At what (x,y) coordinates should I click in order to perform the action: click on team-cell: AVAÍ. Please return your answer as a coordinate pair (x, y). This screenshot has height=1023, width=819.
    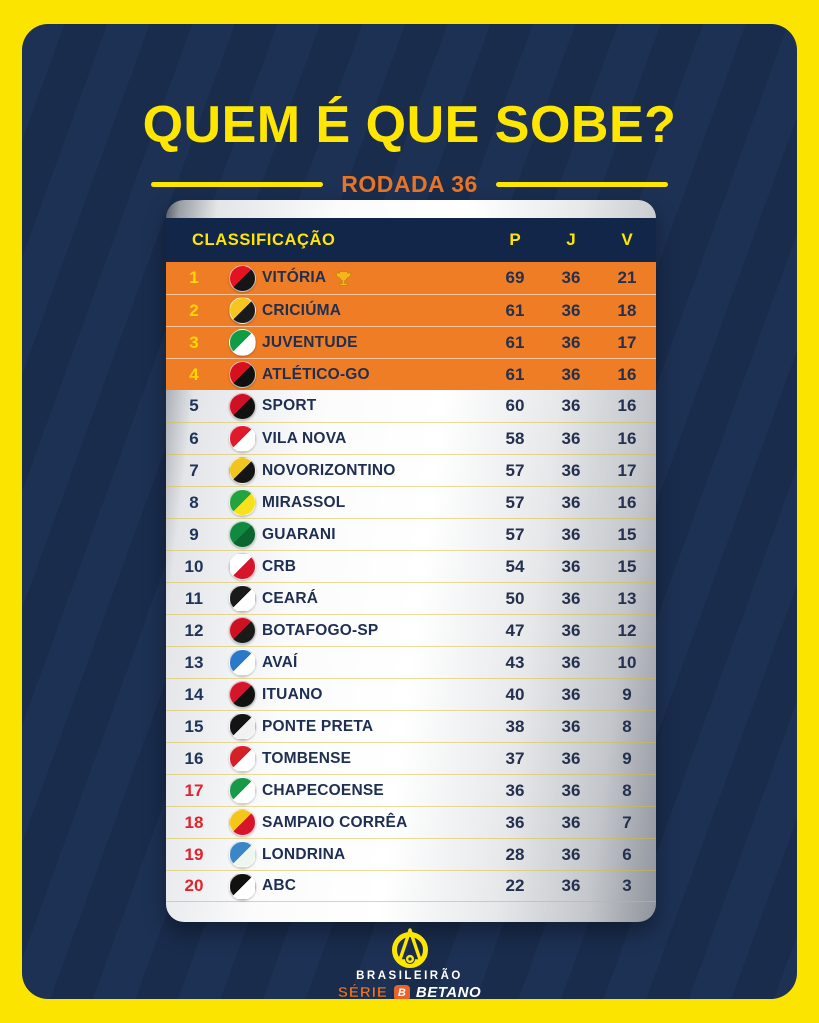
    Looking at the image, I should click on (374, 663).